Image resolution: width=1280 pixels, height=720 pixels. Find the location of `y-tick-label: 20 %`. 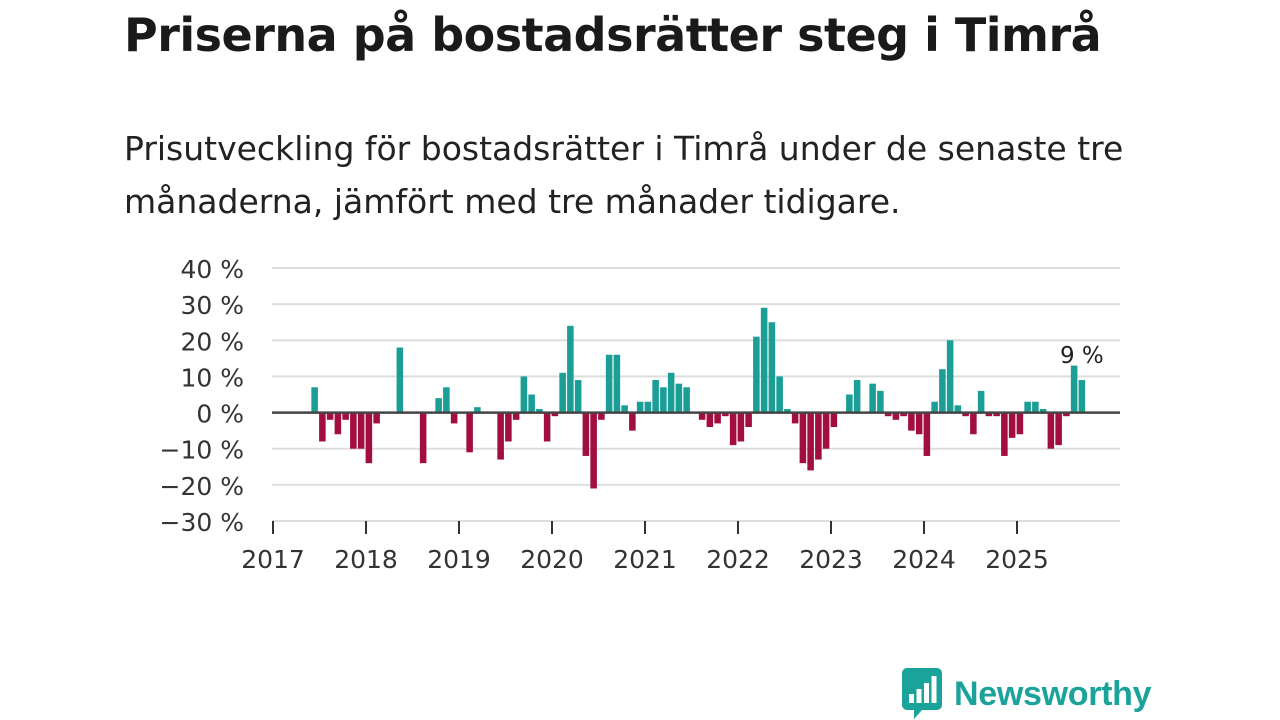

y-tick-label: 20 % is located at coordinates (212, 341).